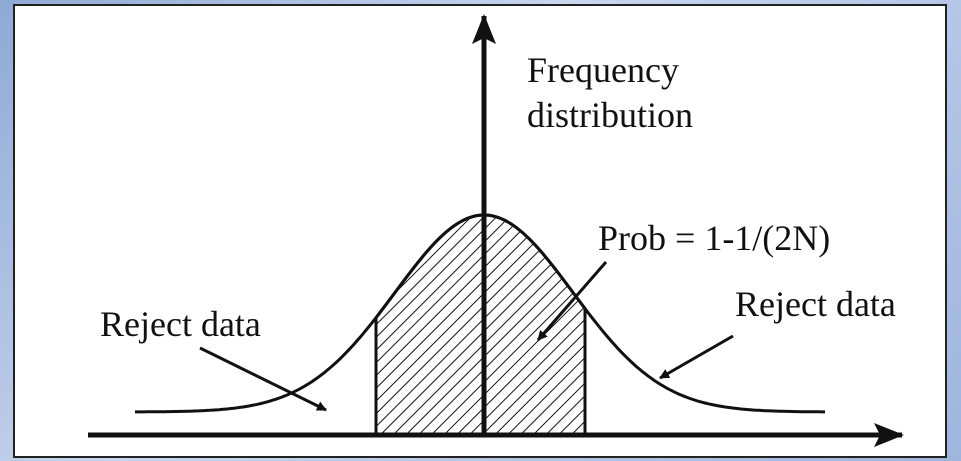  Describe the element at coordinates (815, 304) in the screenshot. I see `right-label: Reject data` at that location.